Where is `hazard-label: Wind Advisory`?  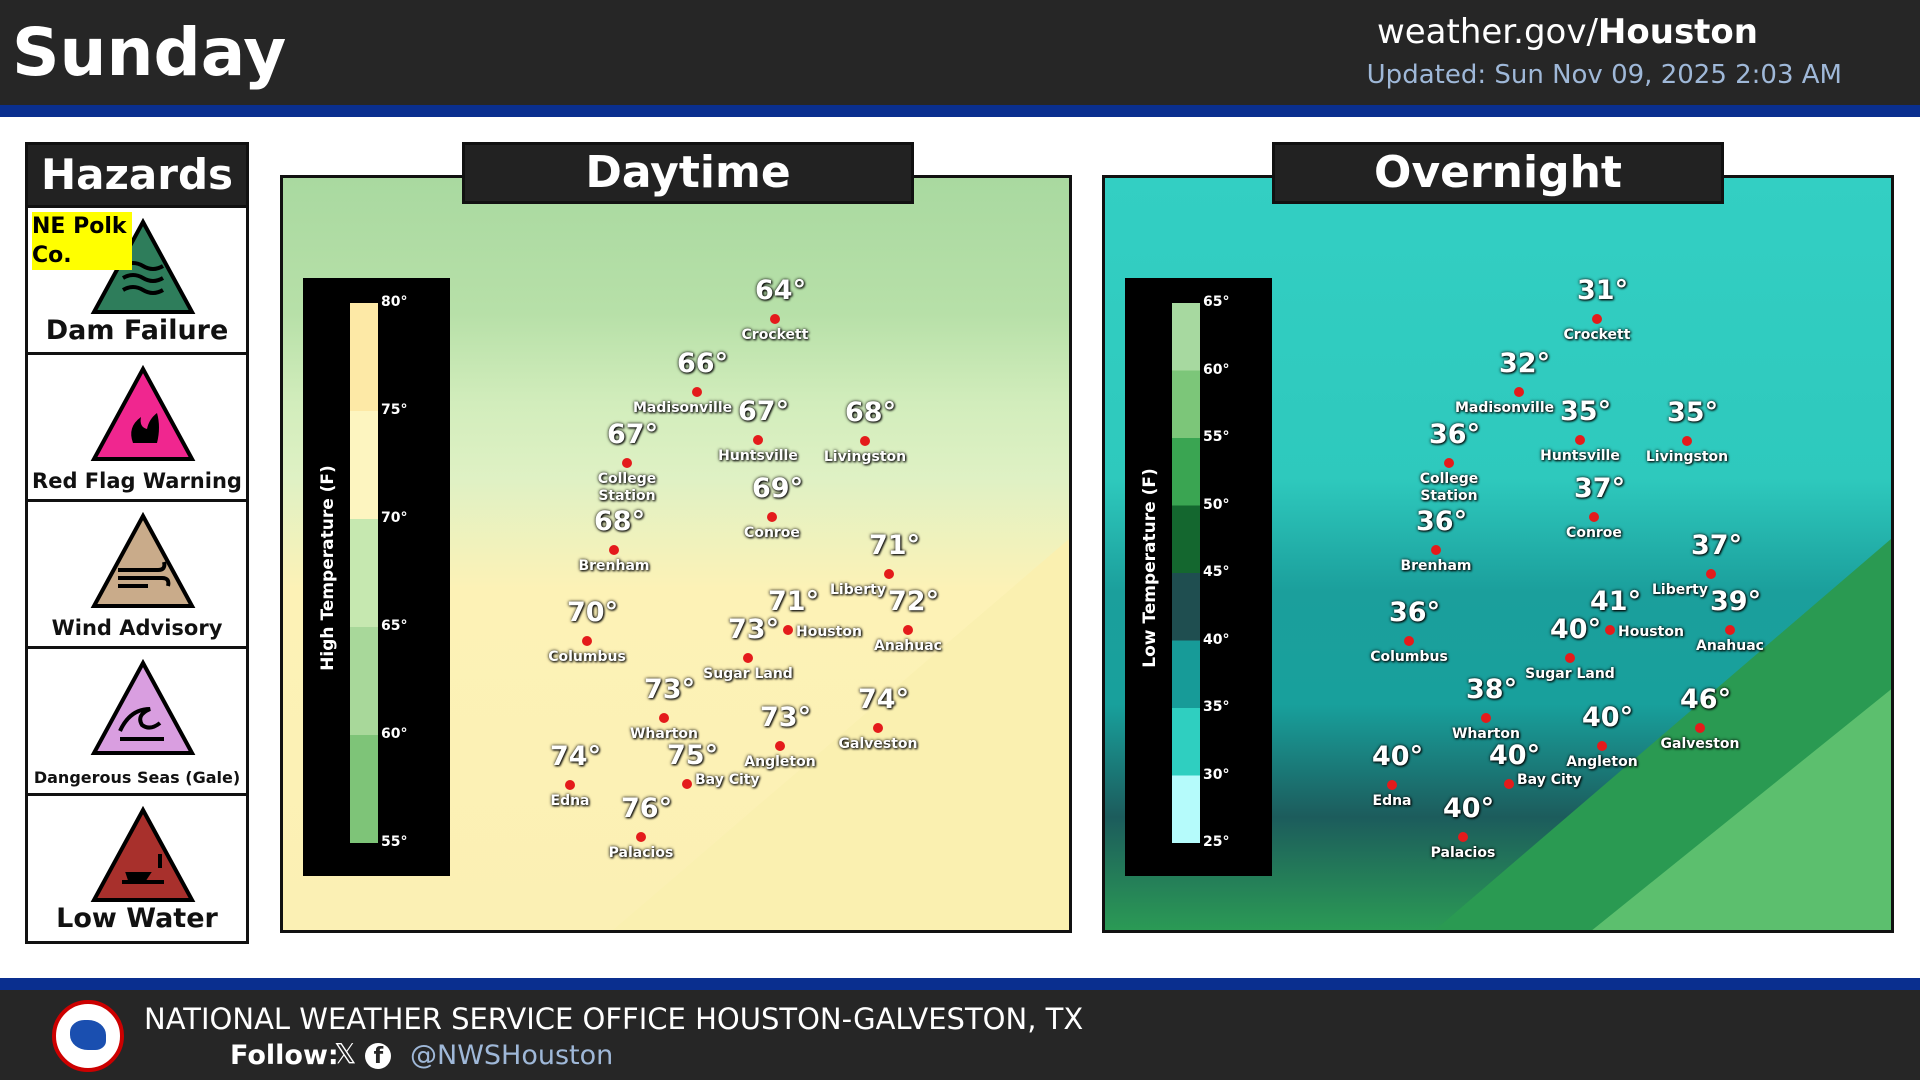
hazard-label: Wind Advisory is located at coordinates (137, 628).